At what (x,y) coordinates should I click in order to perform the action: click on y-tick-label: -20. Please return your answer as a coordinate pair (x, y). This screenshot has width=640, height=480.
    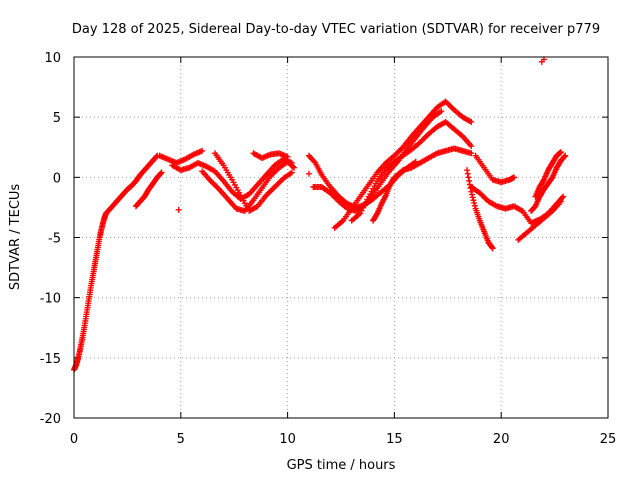
    Looking at the image, I should click on (50, 419).